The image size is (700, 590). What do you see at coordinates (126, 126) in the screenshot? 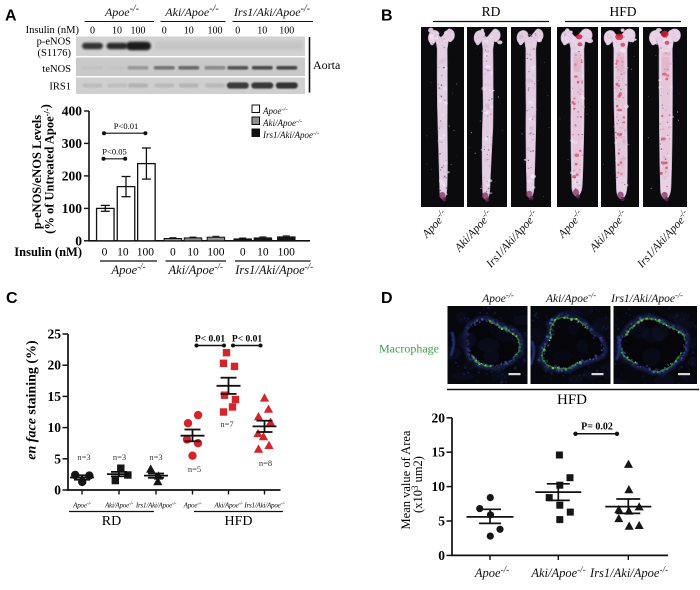
I see `svg-text: P<0.01` at bounding box center [126, 126].